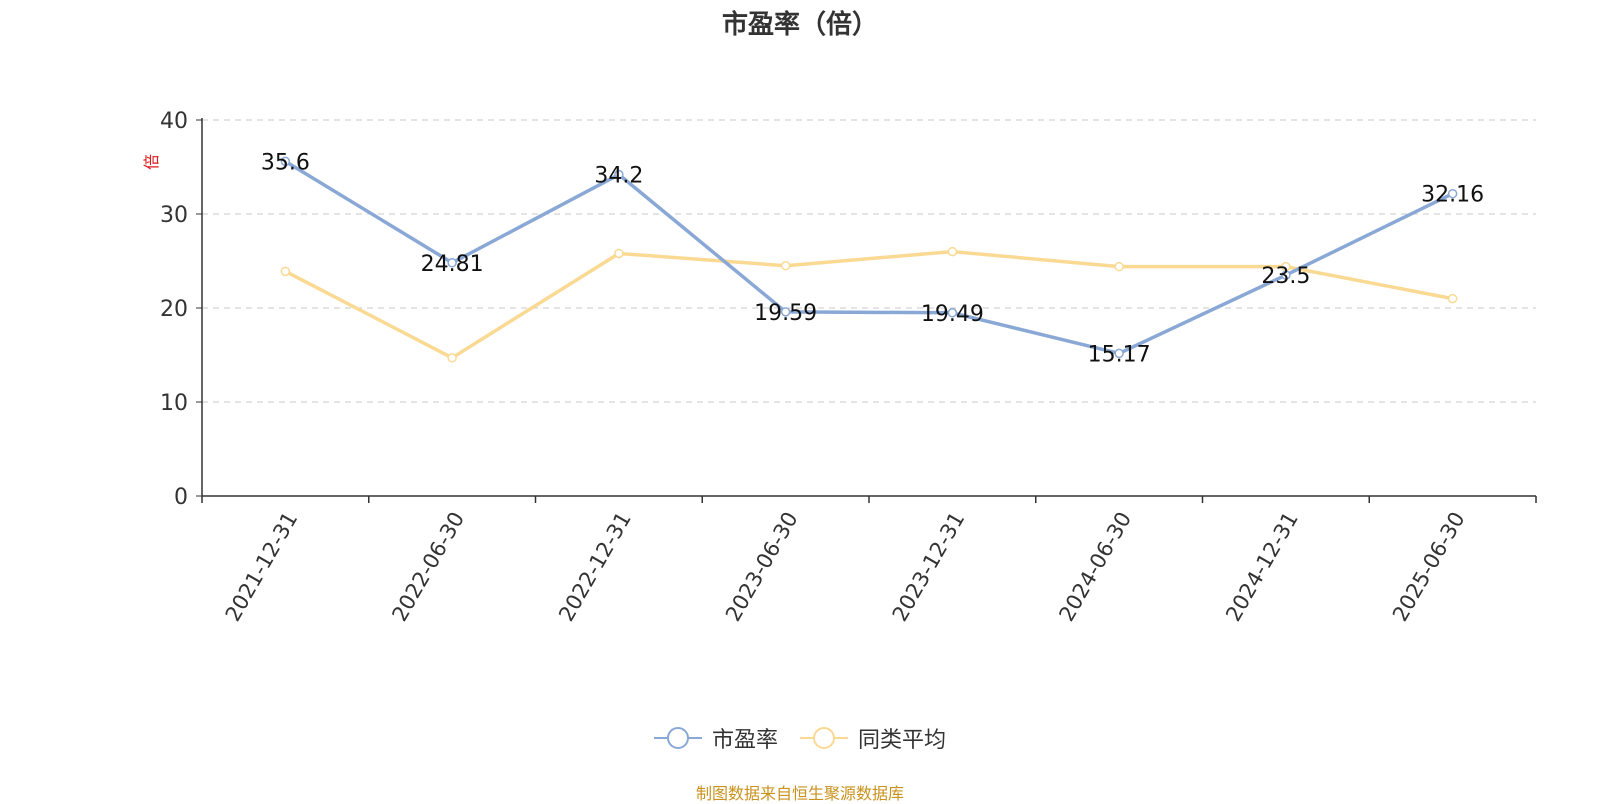  What do you see at coordinates (262, 567) in the screenshot?
I see `x-tick-label: 2021-12-31` at bounding box center [262, 567].